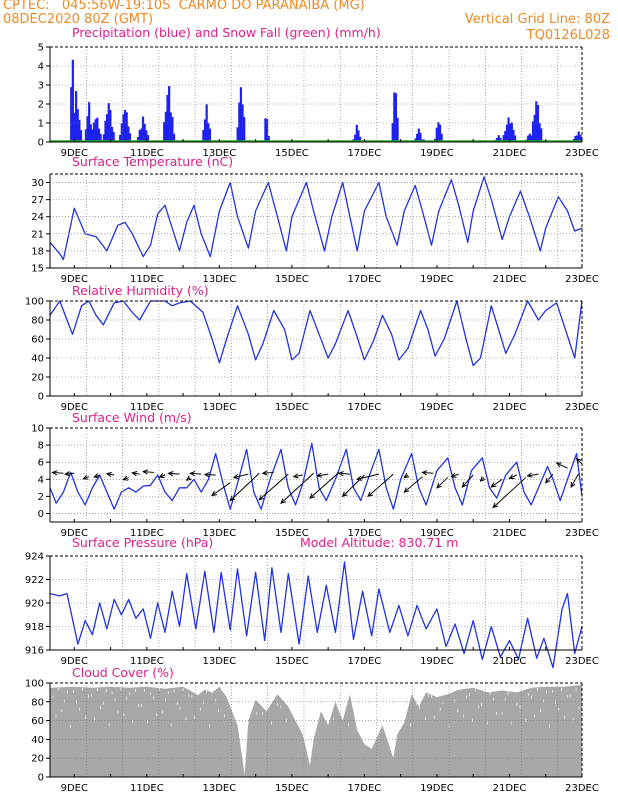 Image resolution: width=618 pixels, height=800 pixels. I want to click on y-tick-label: 100, so click(34, 684).